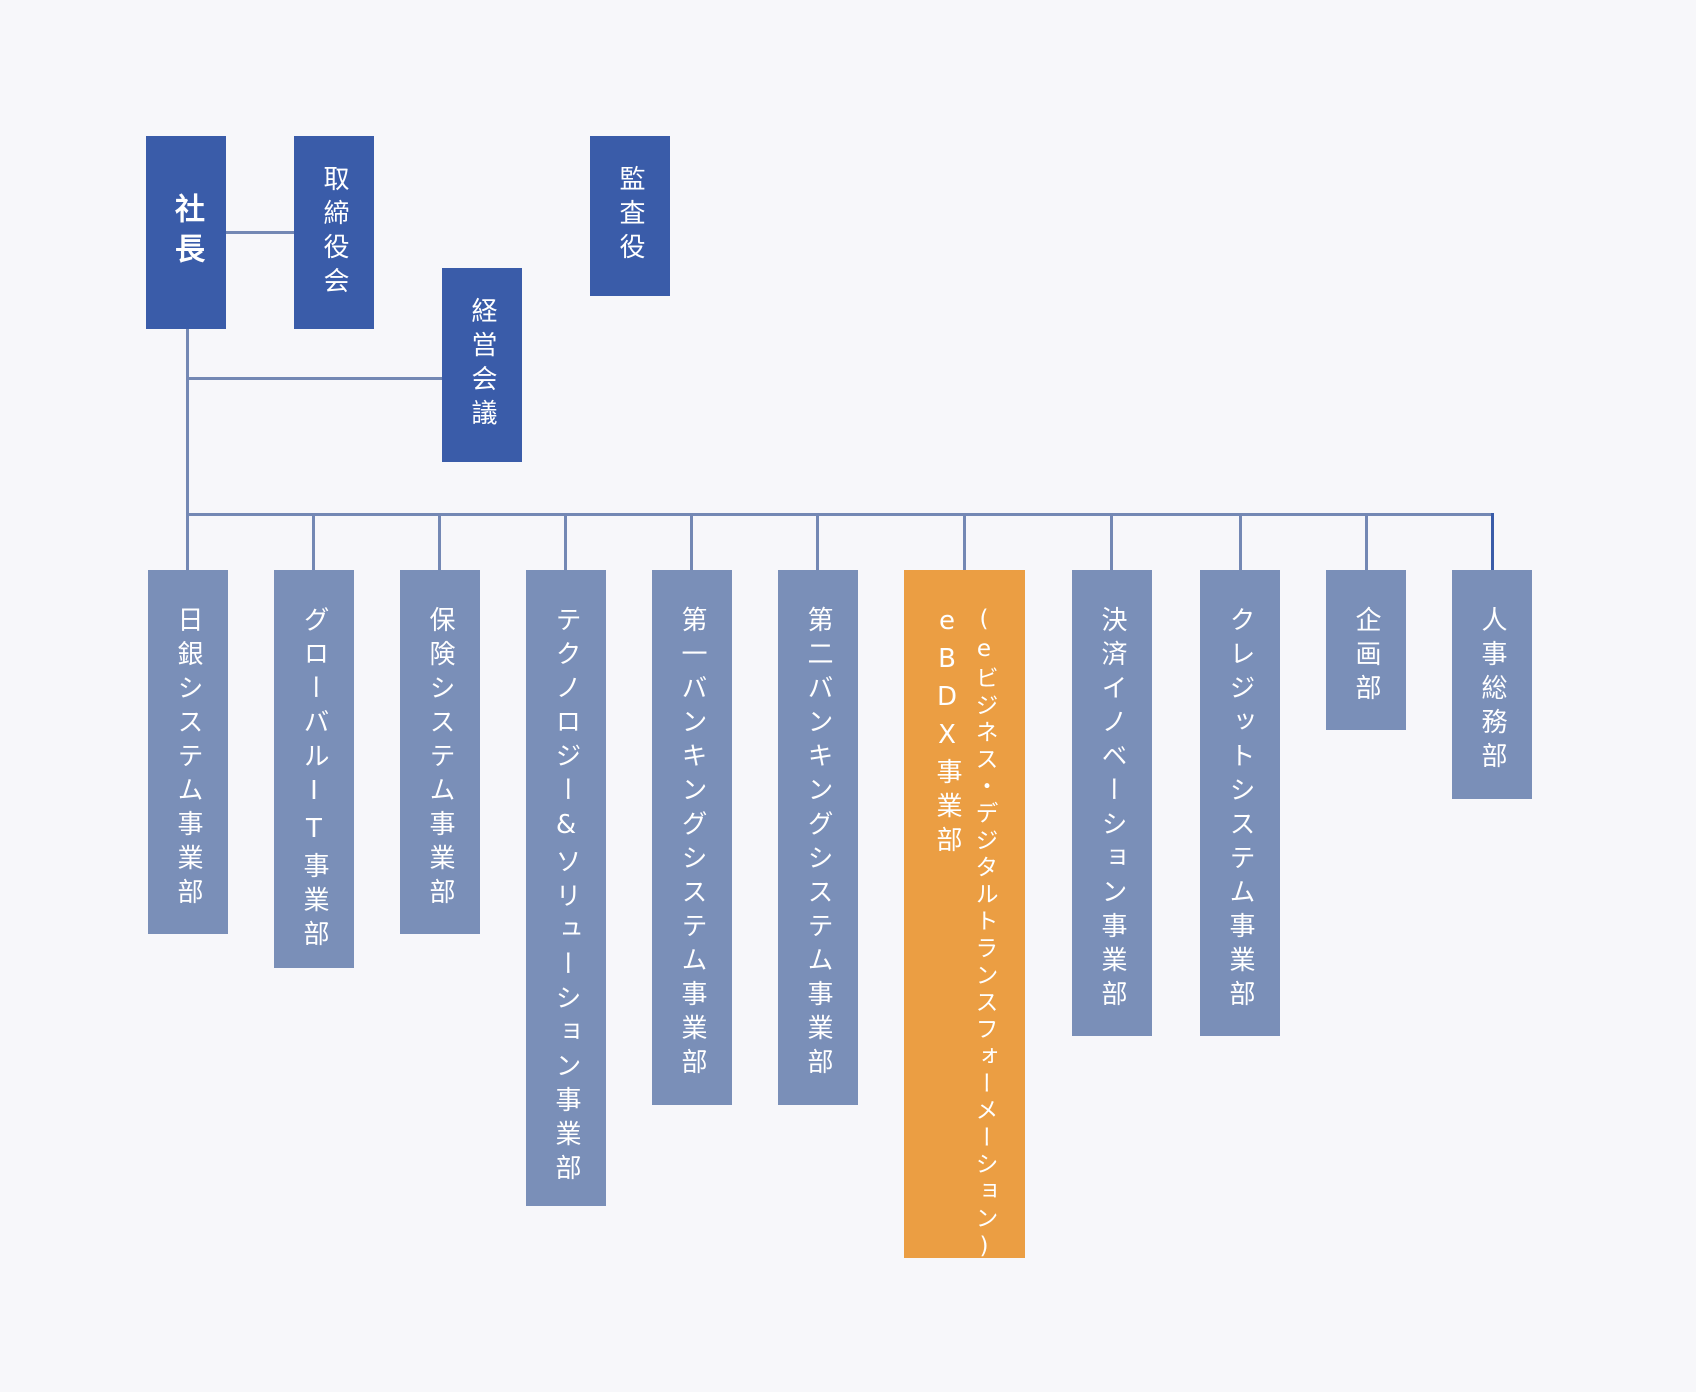 The width and height of the screenshot is (1696, 1392). I want to click on management-meeting-label: 経営会議, so click(482, 365).